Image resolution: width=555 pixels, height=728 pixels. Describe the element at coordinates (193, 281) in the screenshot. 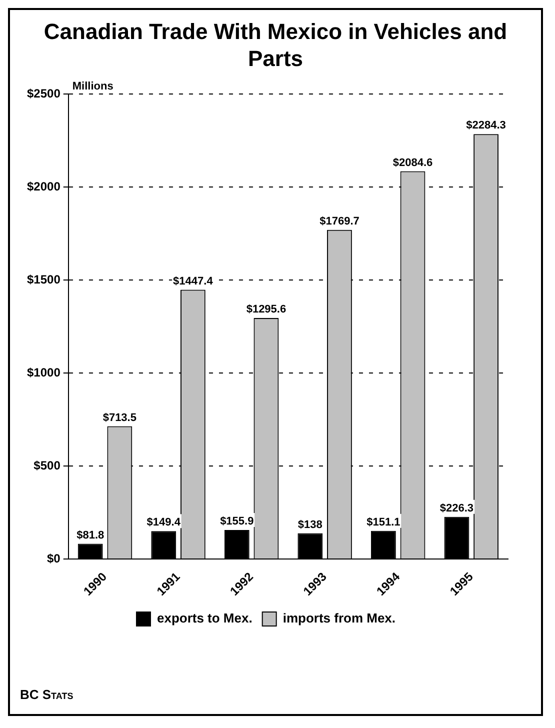

I see `data-label: $1447.4` at that location.